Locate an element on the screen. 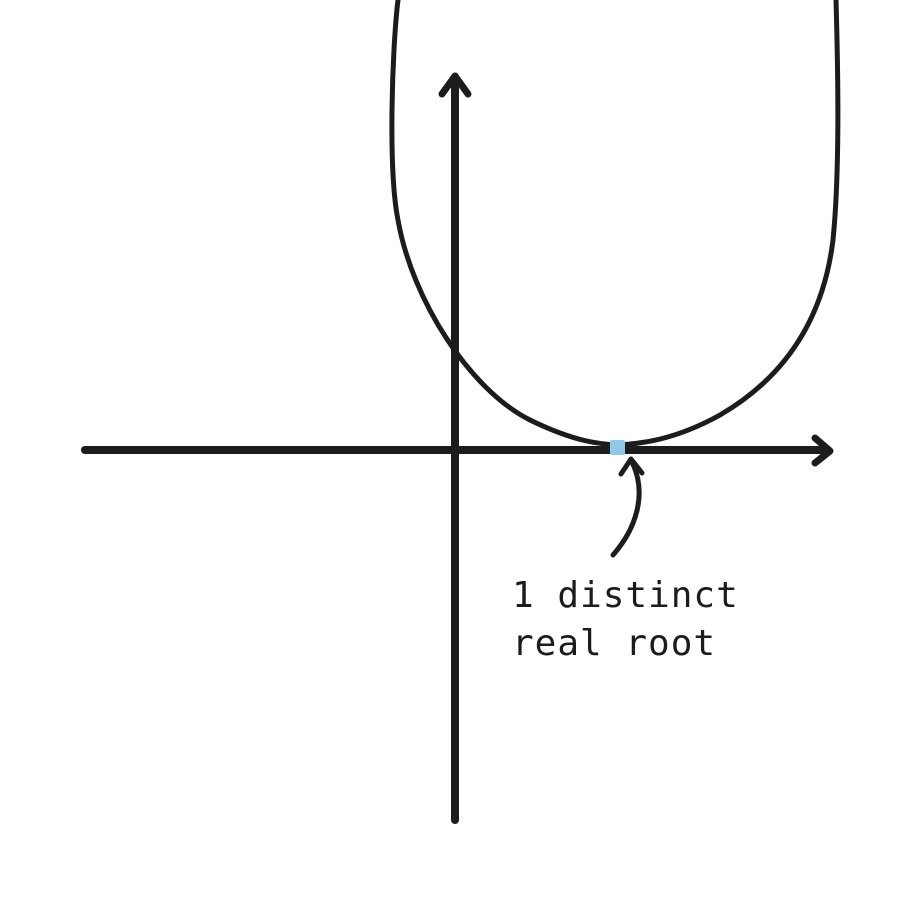 The height and width of the screenshot is (900, 900). root-annotation: 1 distinct real root is located at coordinates (632, 620).